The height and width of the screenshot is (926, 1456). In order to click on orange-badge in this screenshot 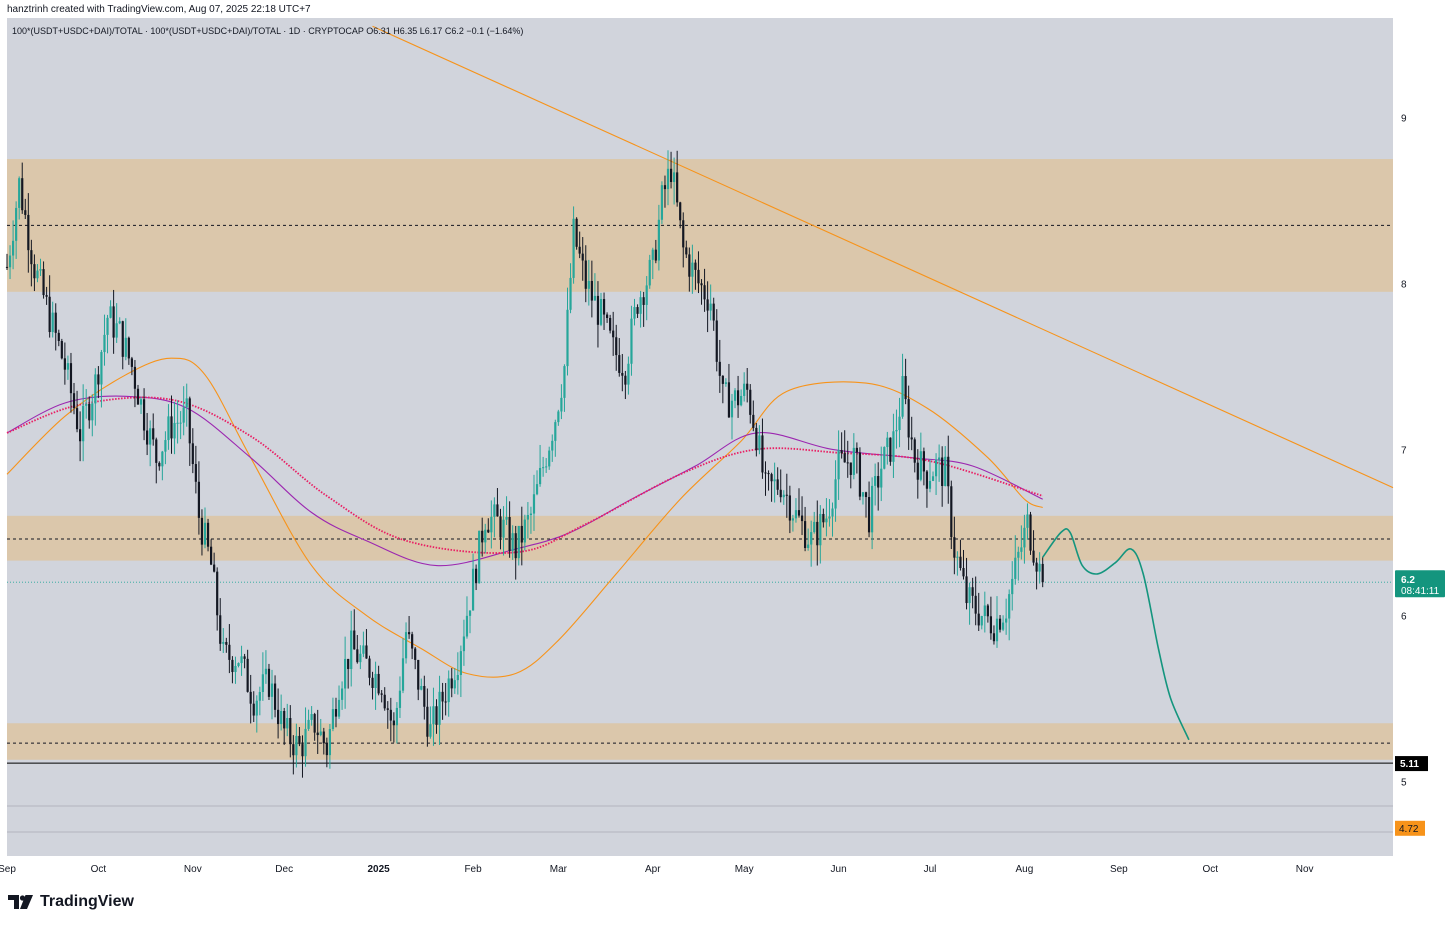, I will do `click(1410, 828)`.